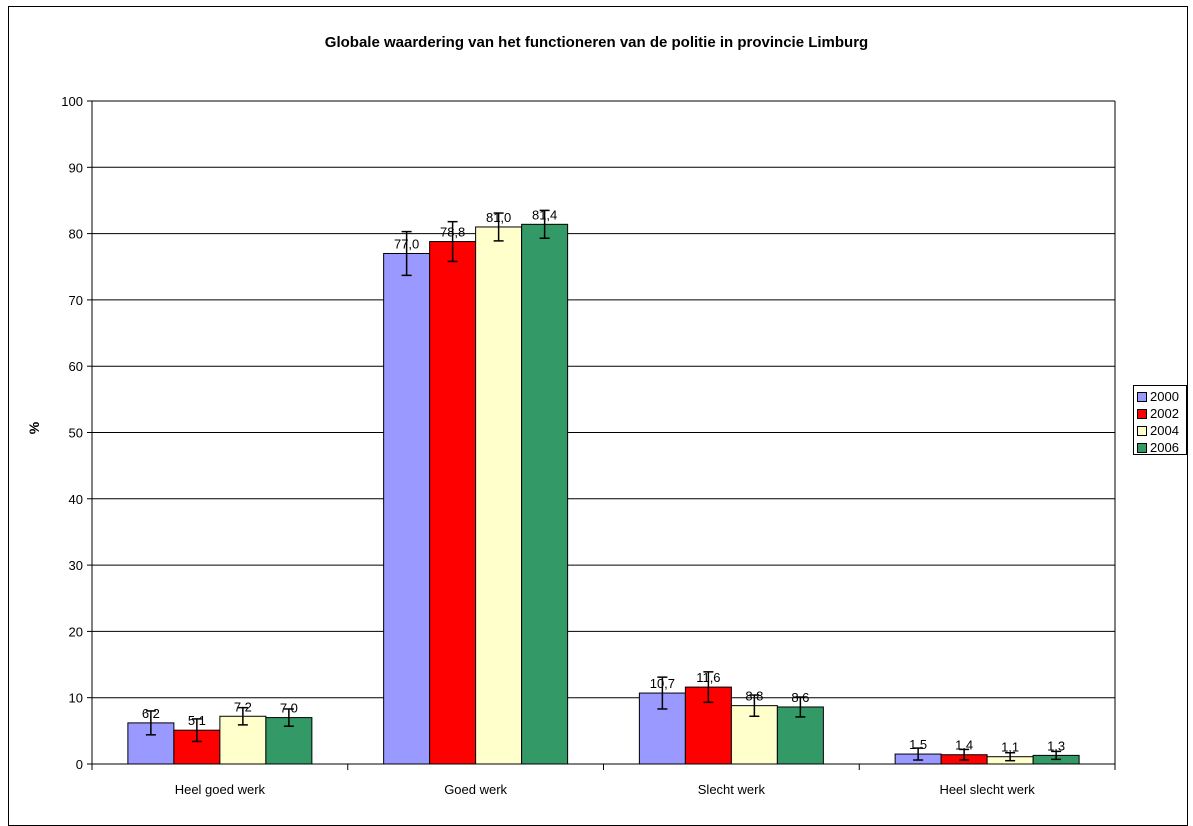 The image size is (1193, 826). I want to click on y-tick-label: 80, so click(76, 234).